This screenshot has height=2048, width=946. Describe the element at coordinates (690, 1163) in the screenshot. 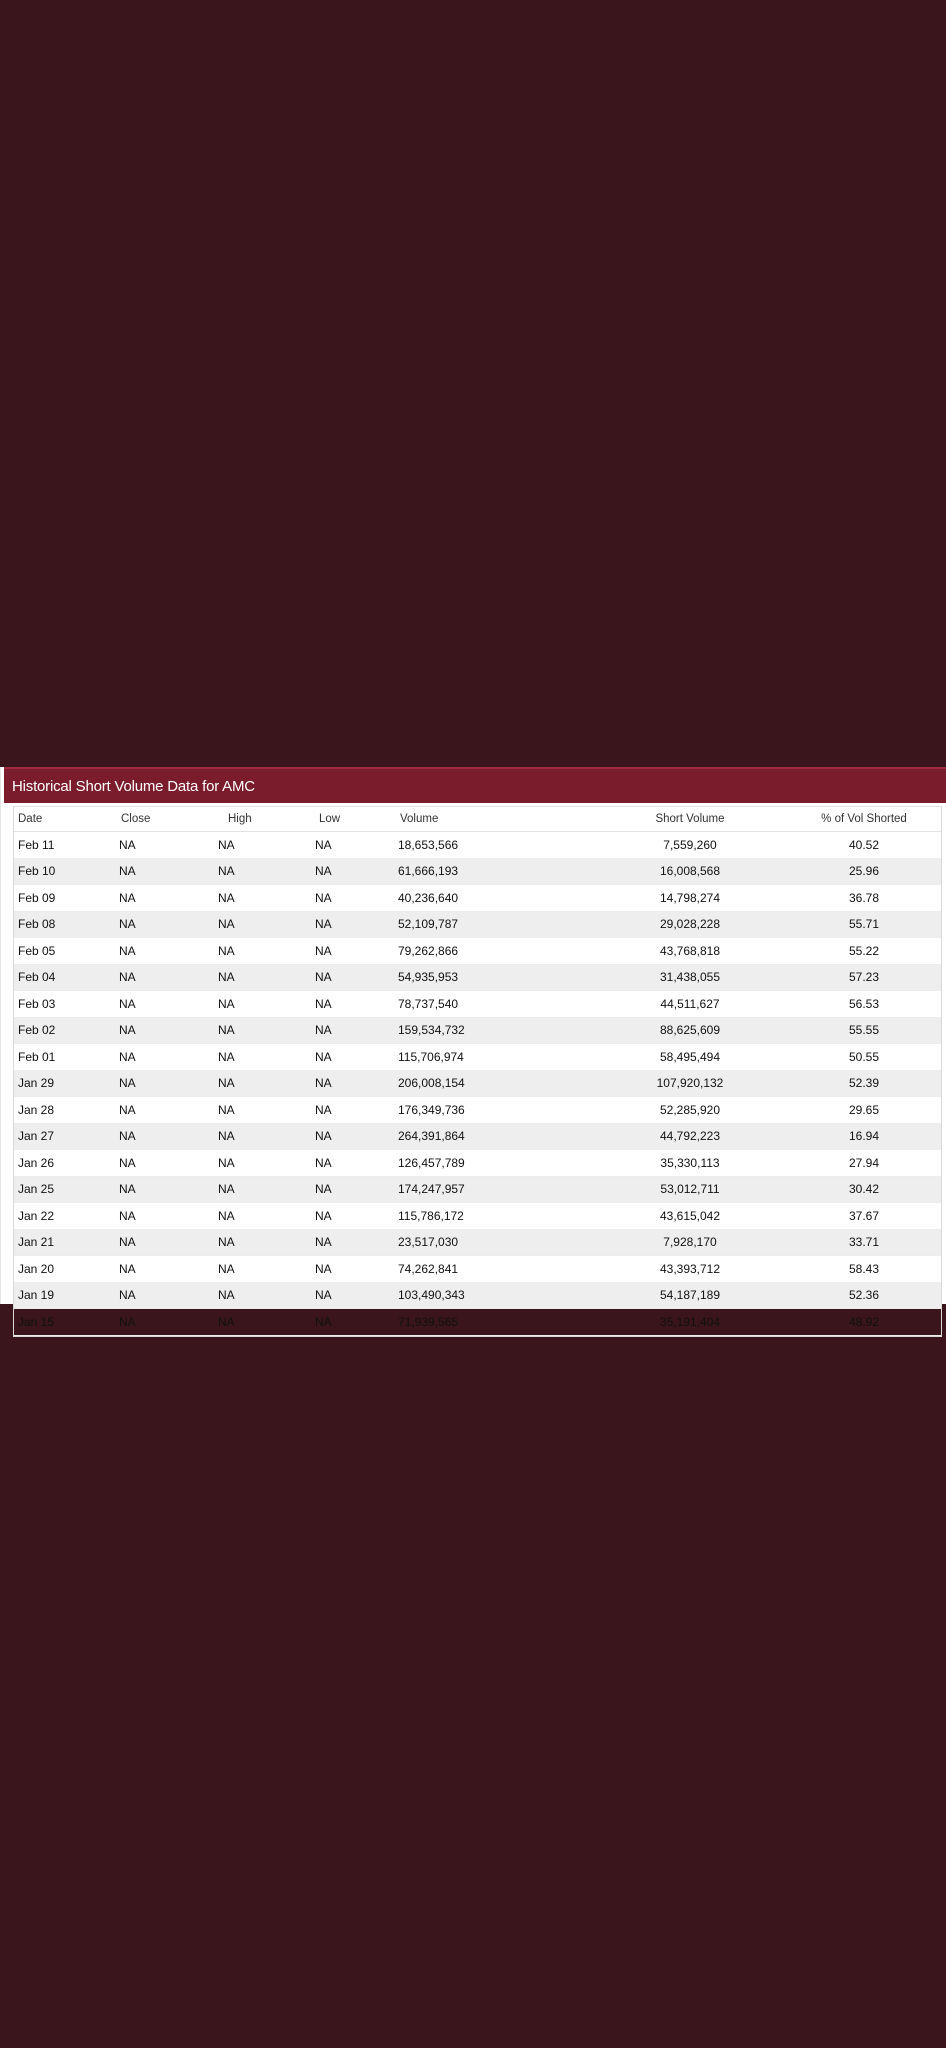

I see `cell-short-volume: 35,330,113` at that location.